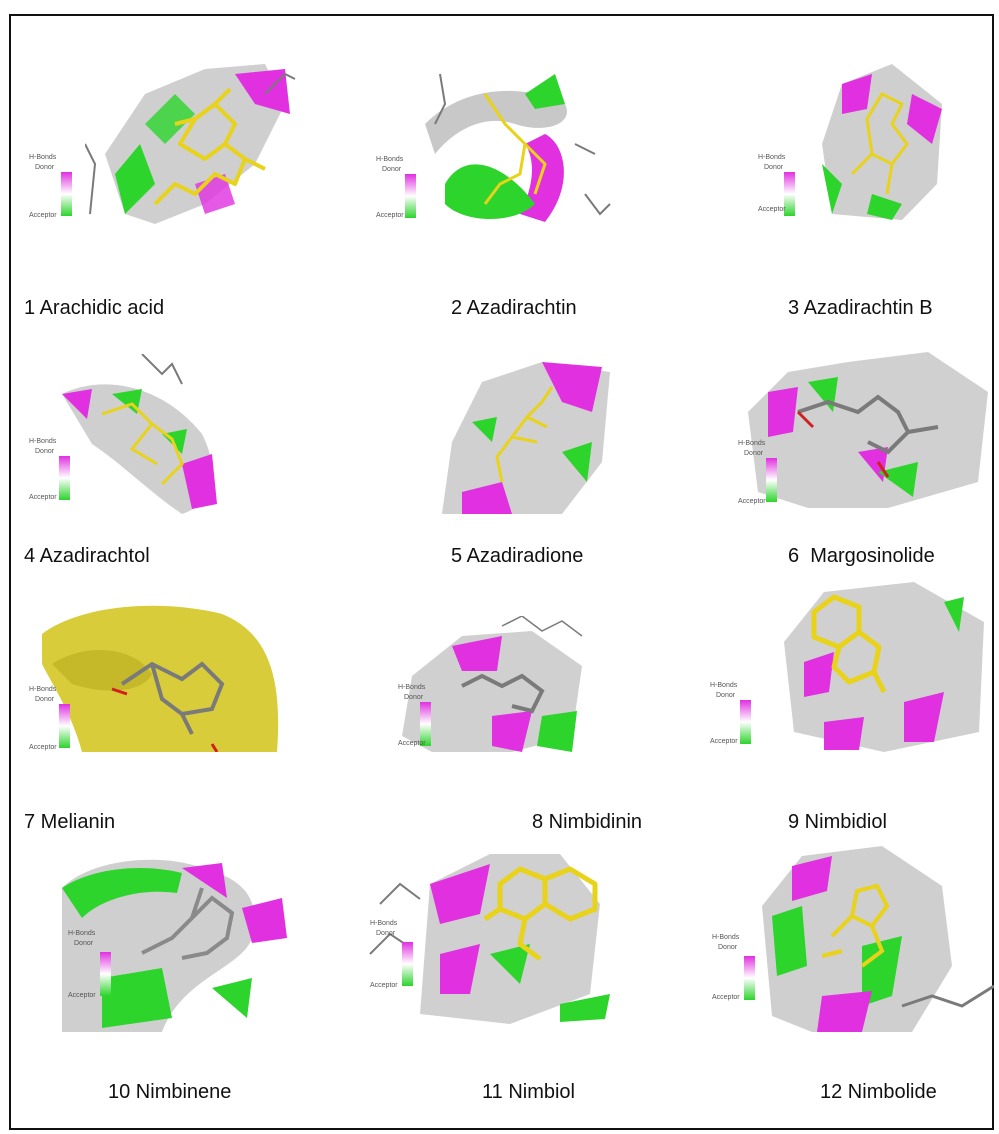  Describe the element at coordinates (397, 191) in the screenshot. I see `hbond-legend-2: H-Bonds Donor Acceptor` at that location.